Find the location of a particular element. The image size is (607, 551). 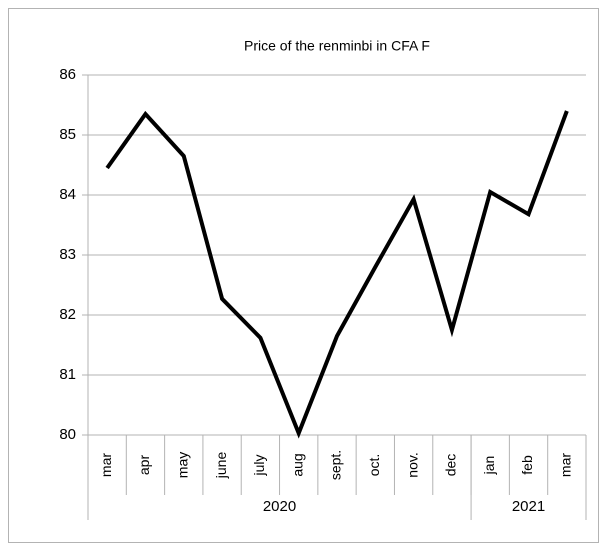

x-tick-label: aug is located at coordinates (297, 464).